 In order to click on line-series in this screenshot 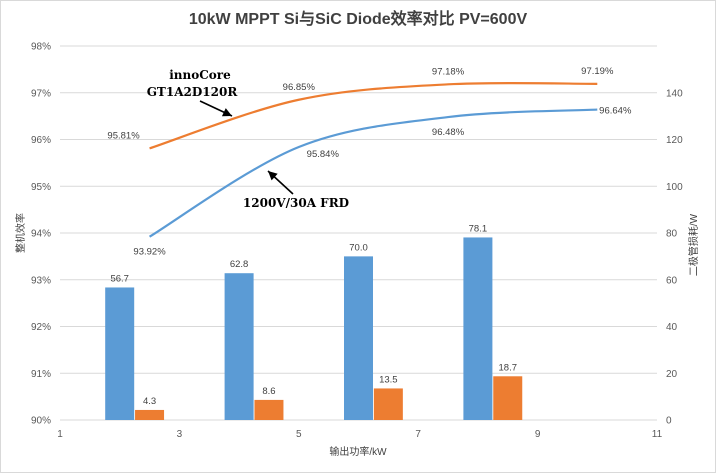, I will do `click(373, 115)`.